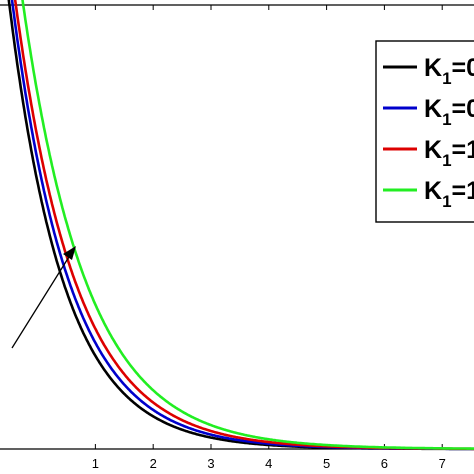 This screenshot has height=474, width=474. Describe the element at coordinates (449, 153) in the screenshot. I see `legend-label-3: K1=1` at that location.